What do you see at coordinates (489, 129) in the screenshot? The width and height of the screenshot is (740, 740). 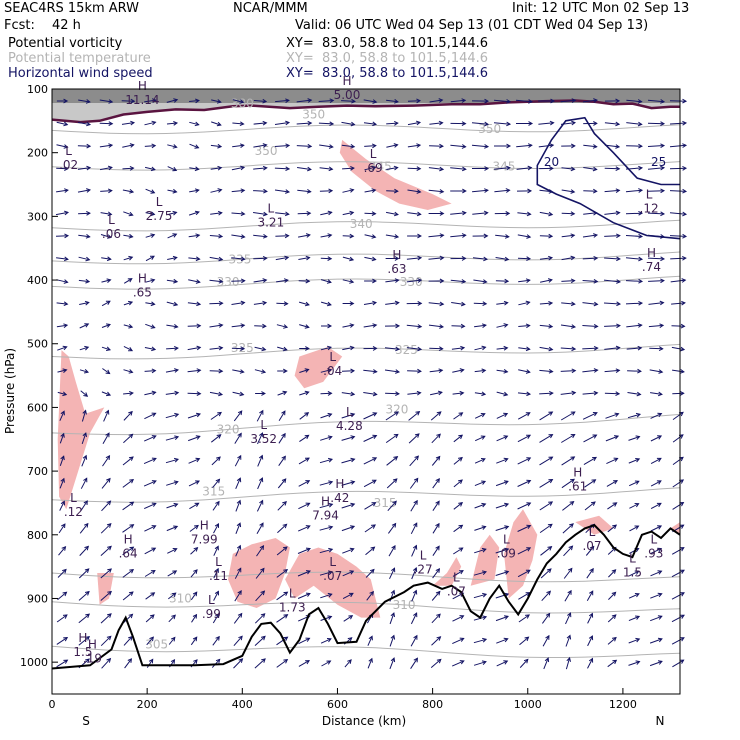 I see `theta-contour-label: 350` at bounding box center [489, 129].